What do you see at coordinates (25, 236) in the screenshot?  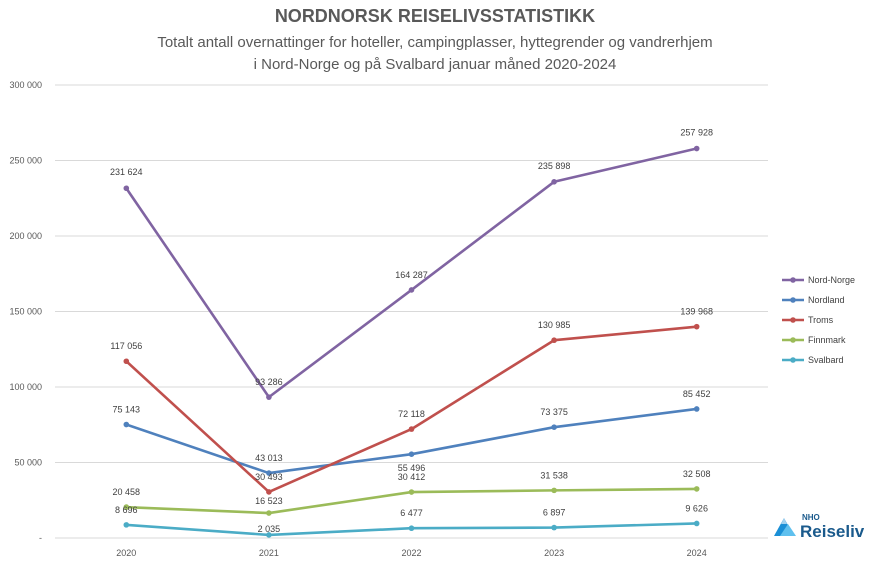 I see `y-tick-label: 200 000` at bounding box center [25, 236].